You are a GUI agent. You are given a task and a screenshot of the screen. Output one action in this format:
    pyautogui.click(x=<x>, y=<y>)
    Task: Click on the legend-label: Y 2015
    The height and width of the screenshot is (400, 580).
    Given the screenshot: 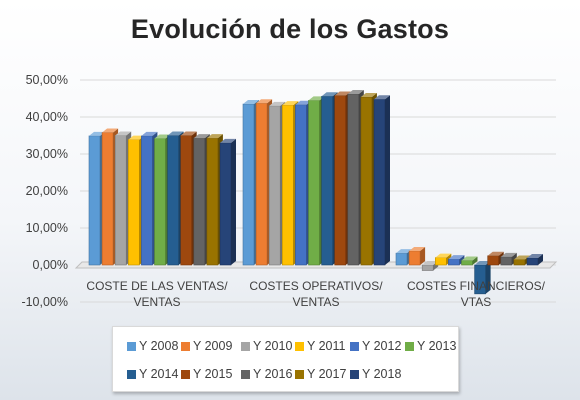 What is the action you would take?
    pyautogui.click(x=213, y=374)
    